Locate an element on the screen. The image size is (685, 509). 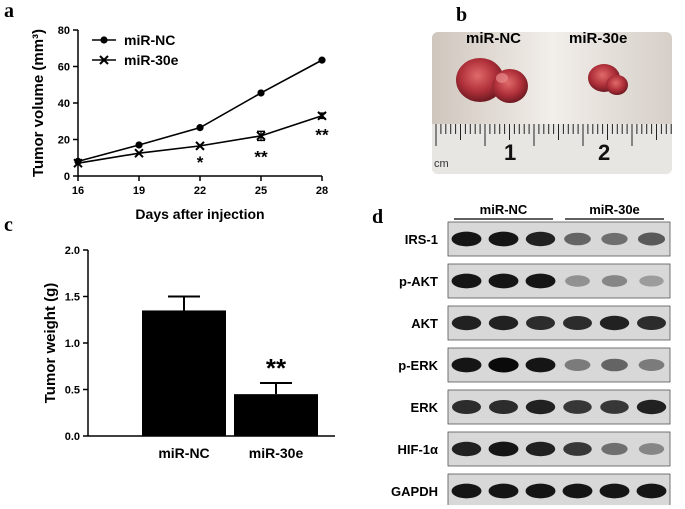
y-tick-label: 20 is located at coordinates (64, 141).